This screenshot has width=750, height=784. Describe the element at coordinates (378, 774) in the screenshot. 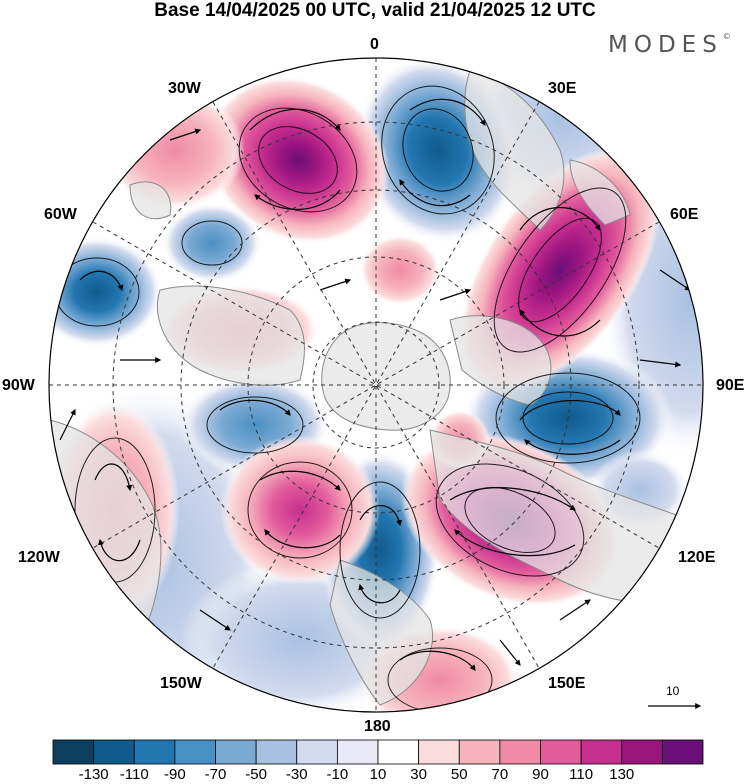

I see `colorbar-tick-label: 10` at that location.